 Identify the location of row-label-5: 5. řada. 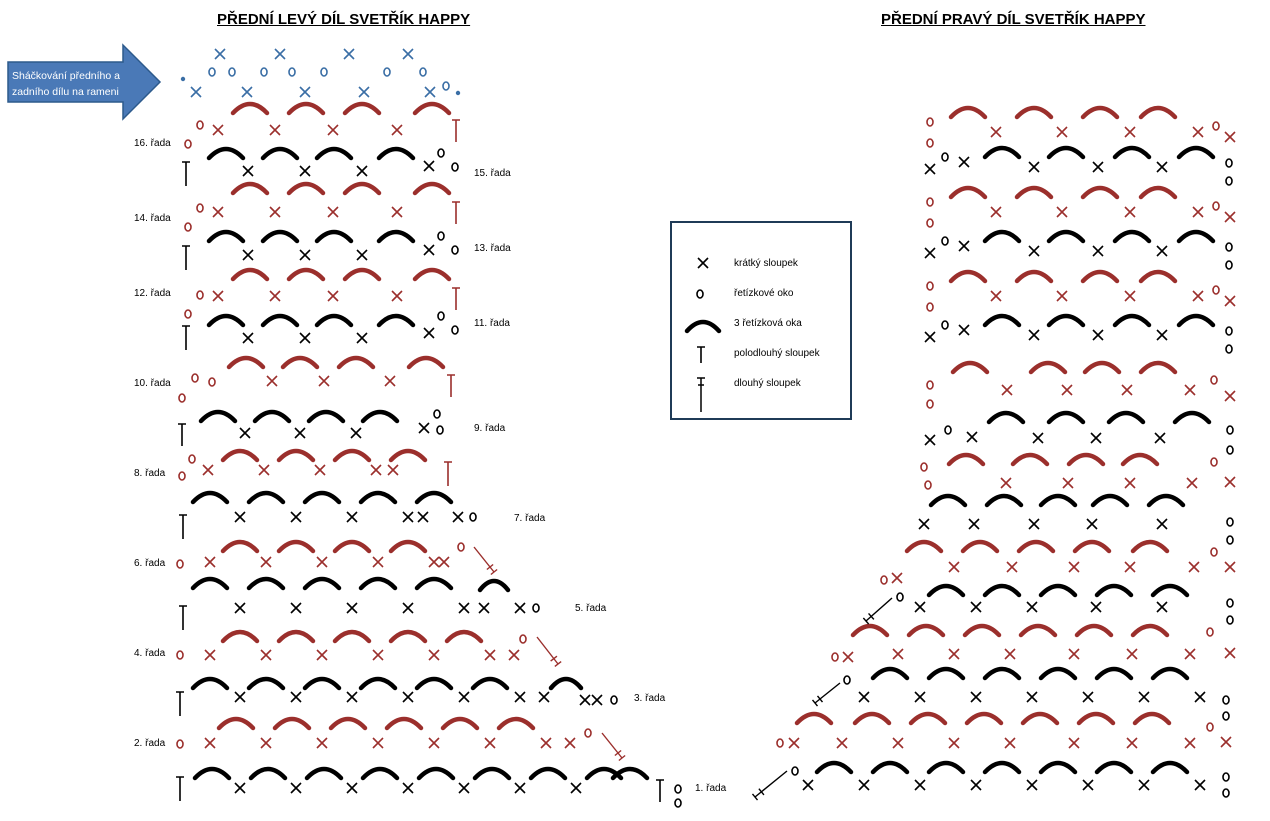
(591, 608).